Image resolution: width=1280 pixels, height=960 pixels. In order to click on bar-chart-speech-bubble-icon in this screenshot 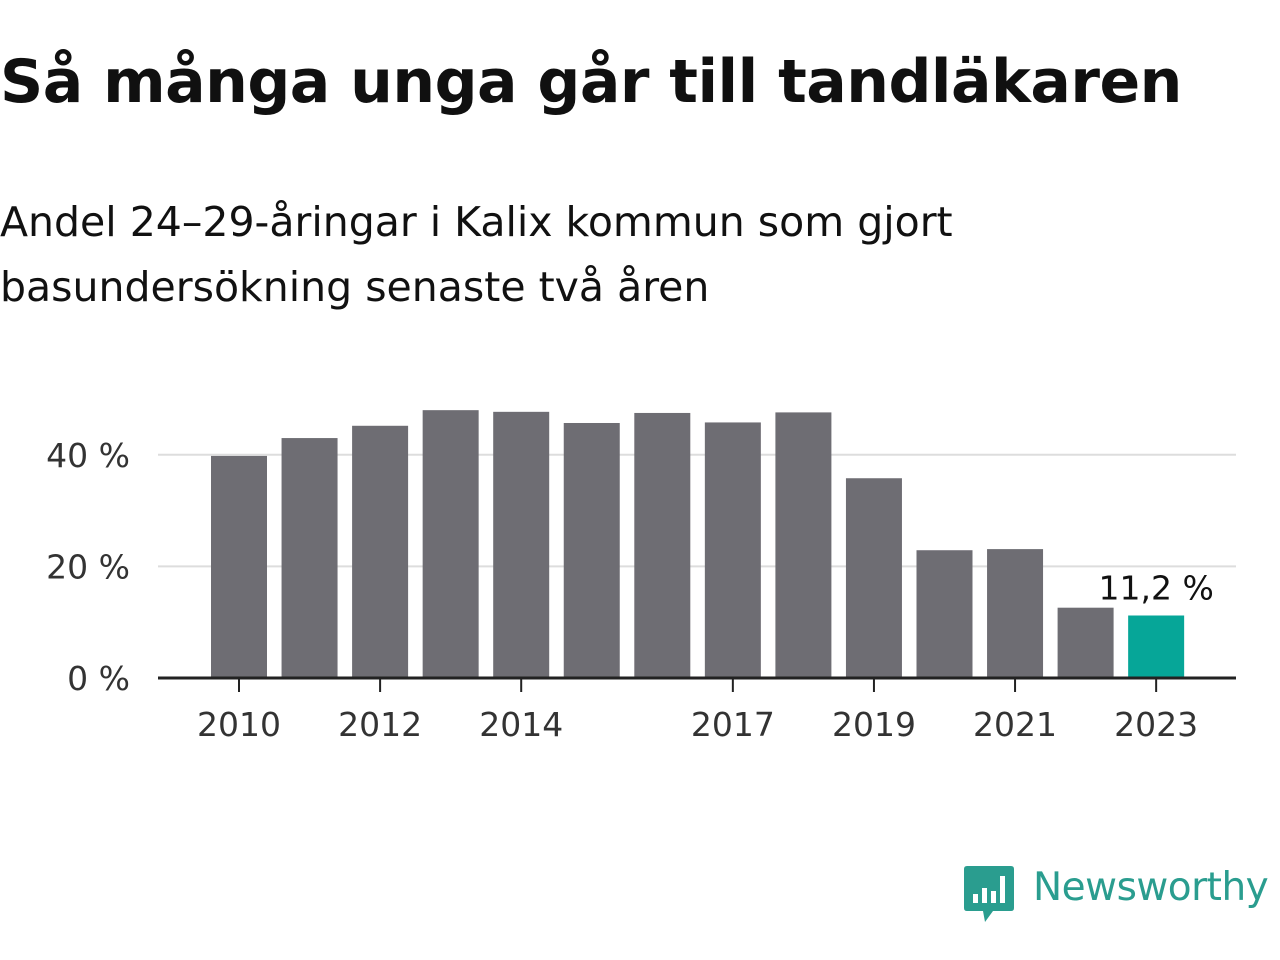, I will do `click(989, 894)`.